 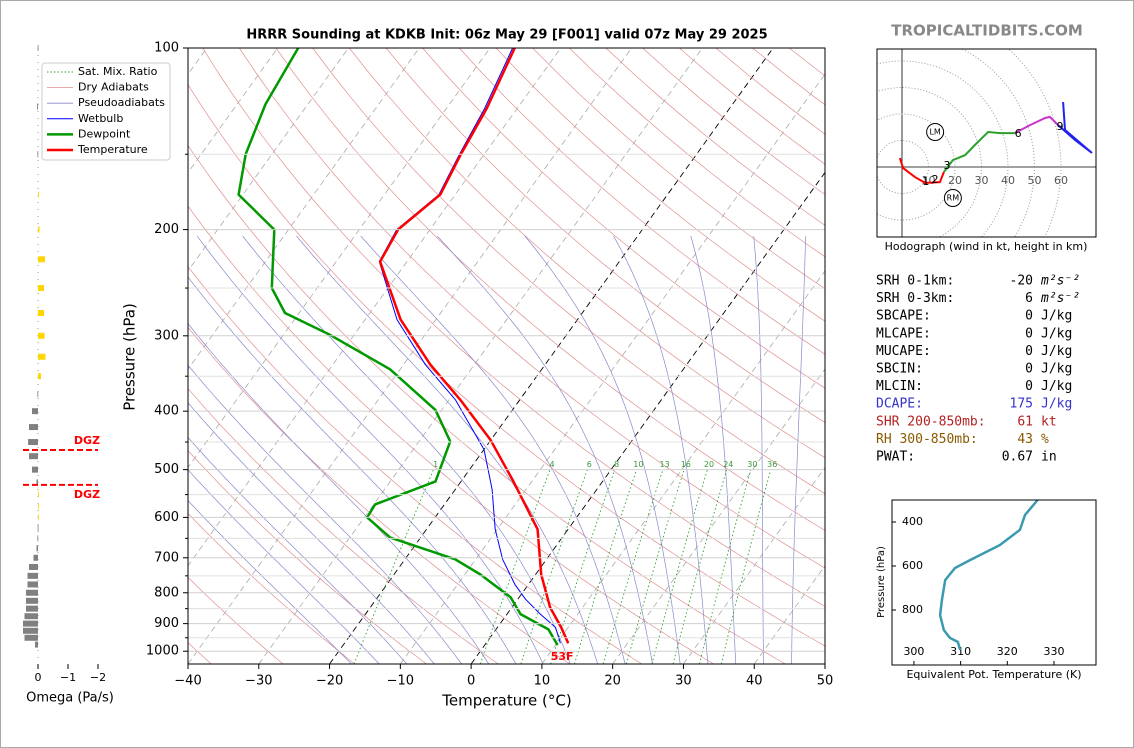 I want to click on mixing-ratio-label: 1, so click(x=435, y=464).